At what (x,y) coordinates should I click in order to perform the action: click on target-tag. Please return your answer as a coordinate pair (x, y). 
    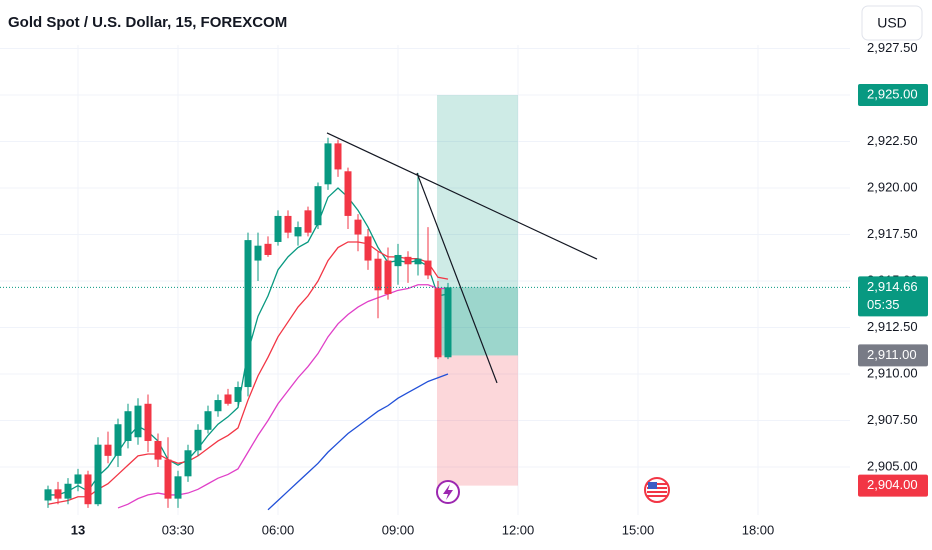
    Looking at the image, I should click on (893, 95).